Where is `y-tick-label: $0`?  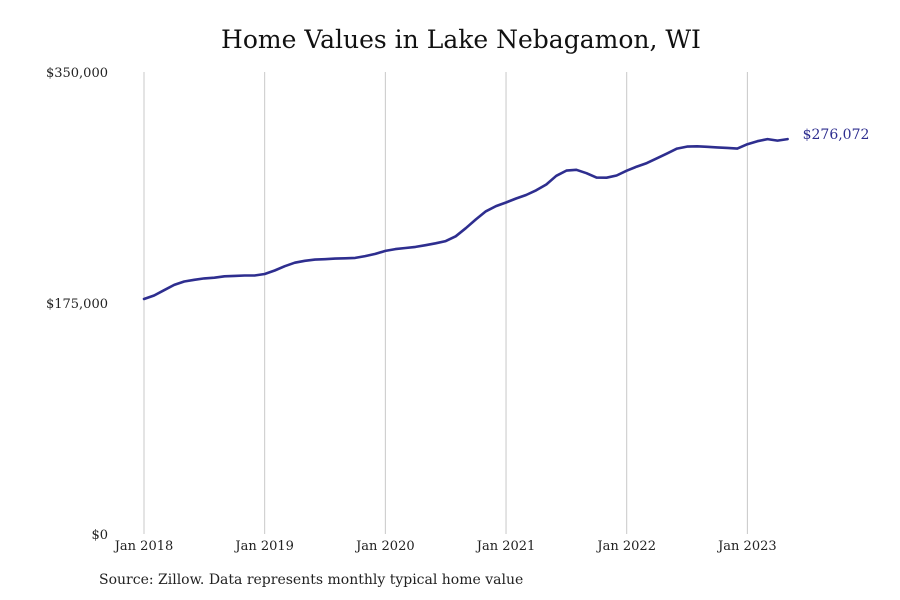 y-tick-label: $0 is located at coordinates (99, 535).